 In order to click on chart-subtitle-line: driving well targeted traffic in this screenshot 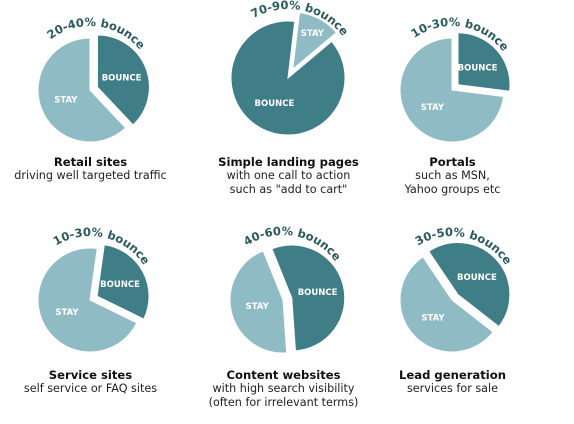, I will do `click(90, 175)`.